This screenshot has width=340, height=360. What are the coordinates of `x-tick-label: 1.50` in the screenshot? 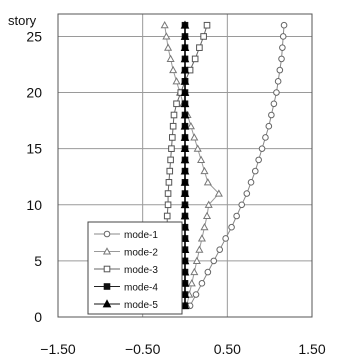 It's located at (311, 349).